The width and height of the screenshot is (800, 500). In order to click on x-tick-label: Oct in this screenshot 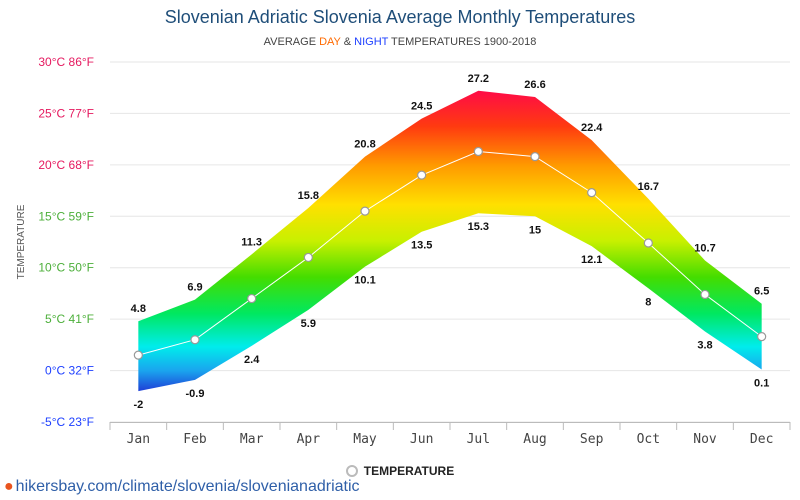, I will do `click(648, 439)`.